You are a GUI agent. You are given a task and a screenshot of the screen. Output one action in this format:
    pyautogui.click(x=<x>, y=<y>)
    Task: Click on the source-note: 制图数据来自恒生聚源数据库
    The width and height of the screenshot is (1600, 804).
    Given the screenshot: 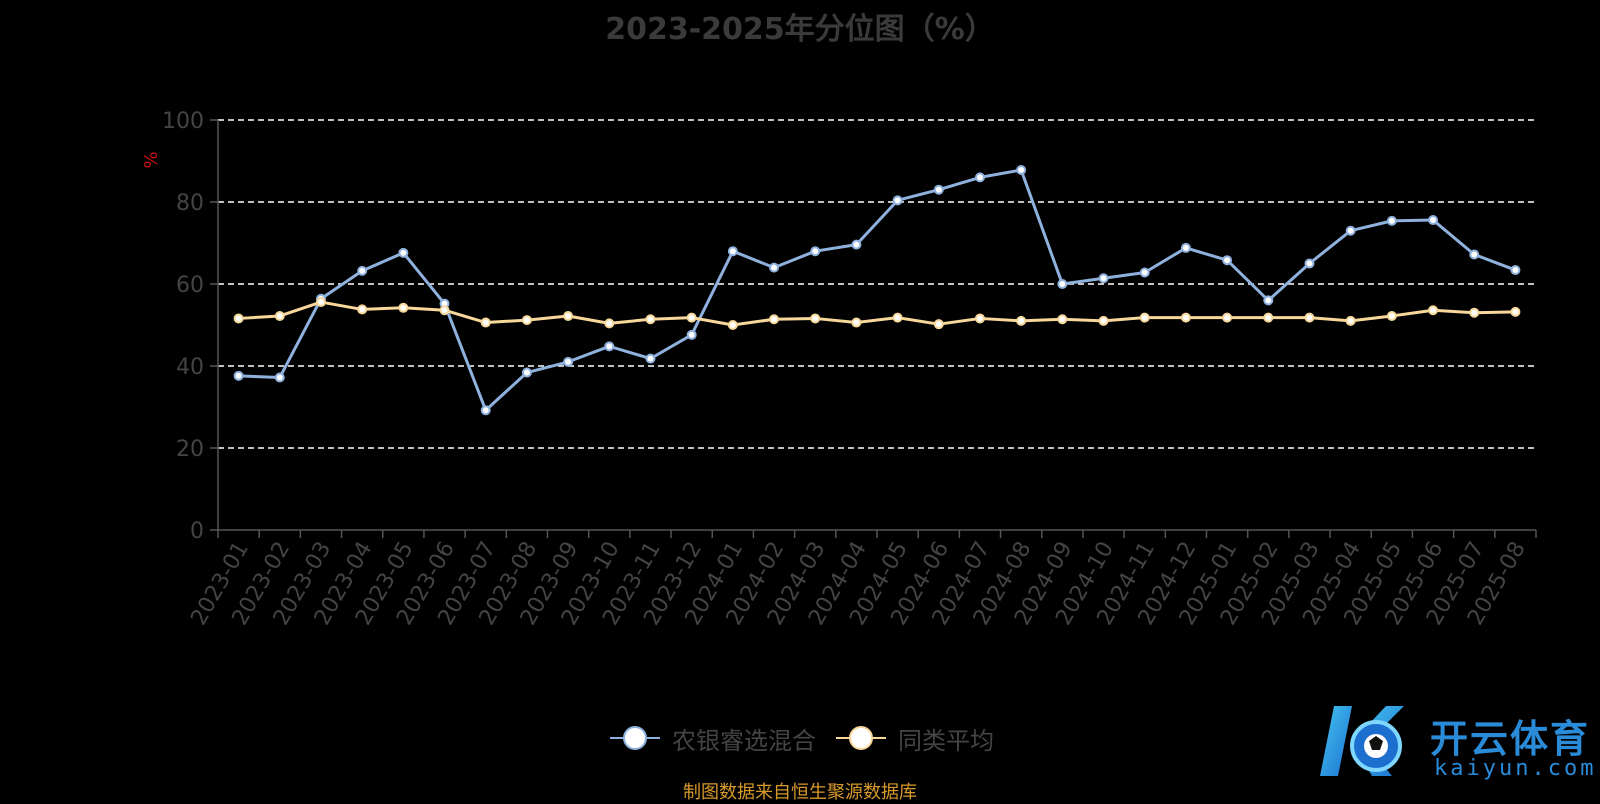 What is the action you would take?
    pyautogui.click(x=800, y=792)
    